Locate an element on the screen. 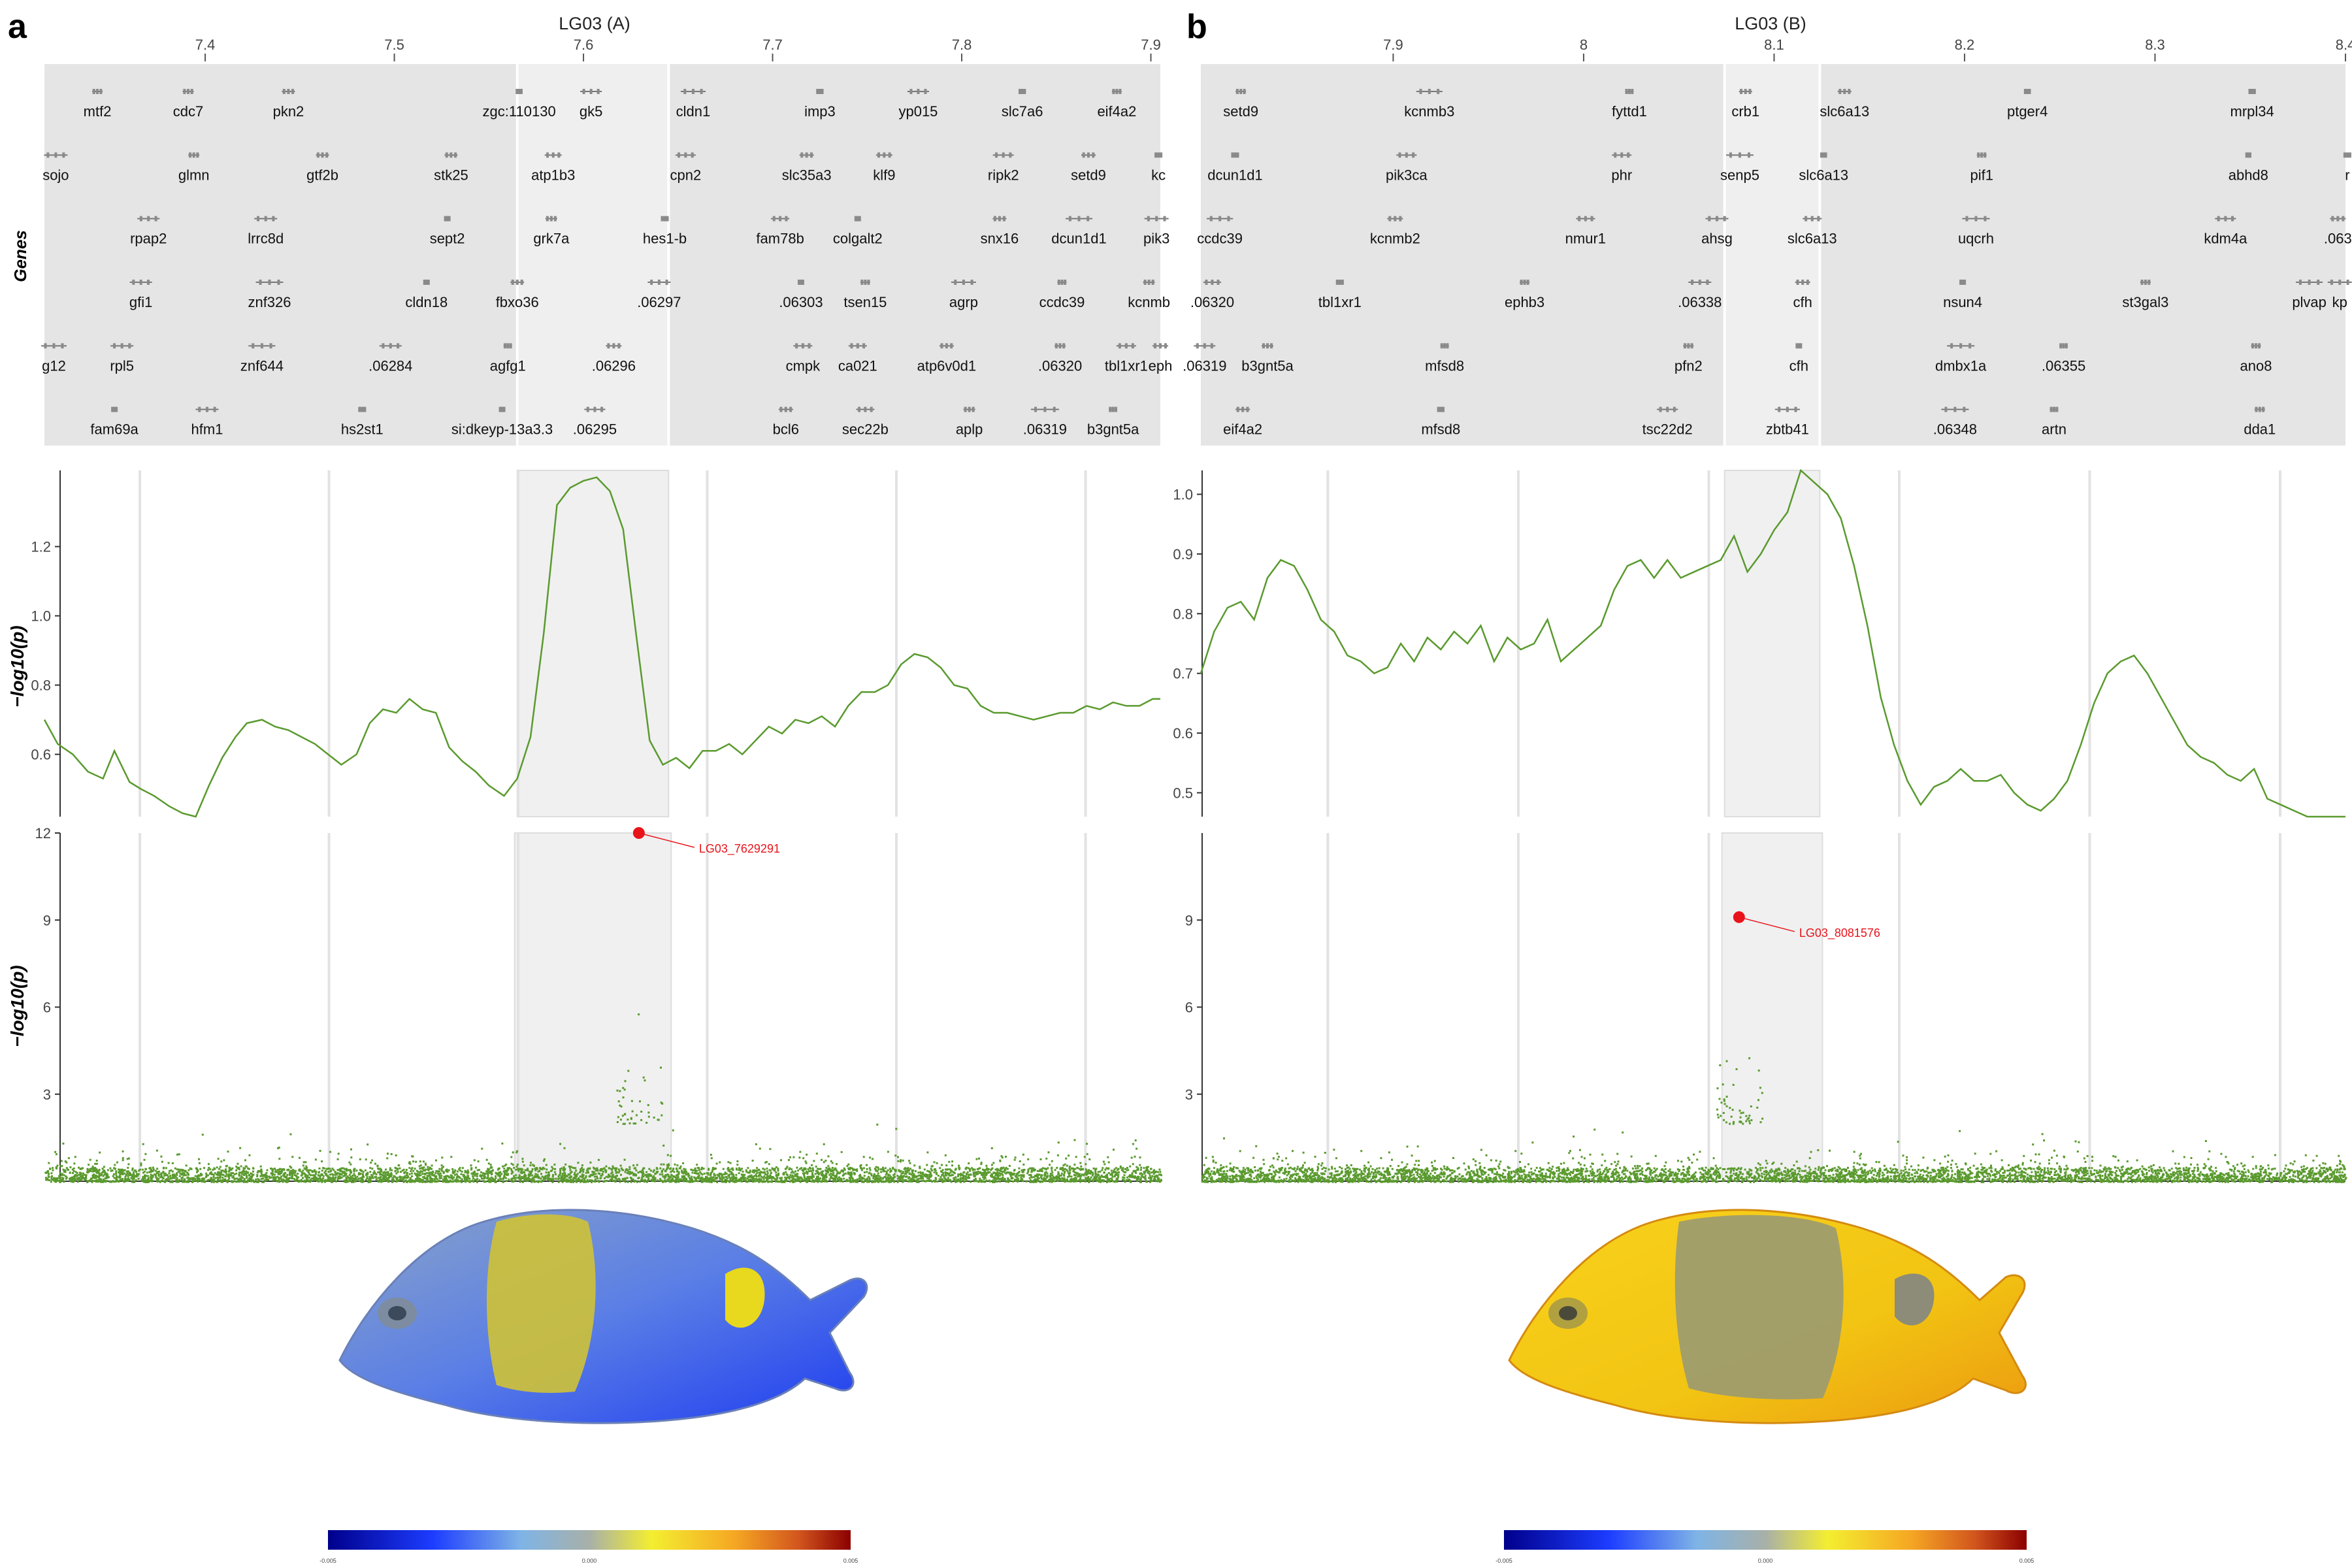 The width and height of the screenshot is (2352, 1568). gene-label: .06303 is located at coordinates (801, 302).